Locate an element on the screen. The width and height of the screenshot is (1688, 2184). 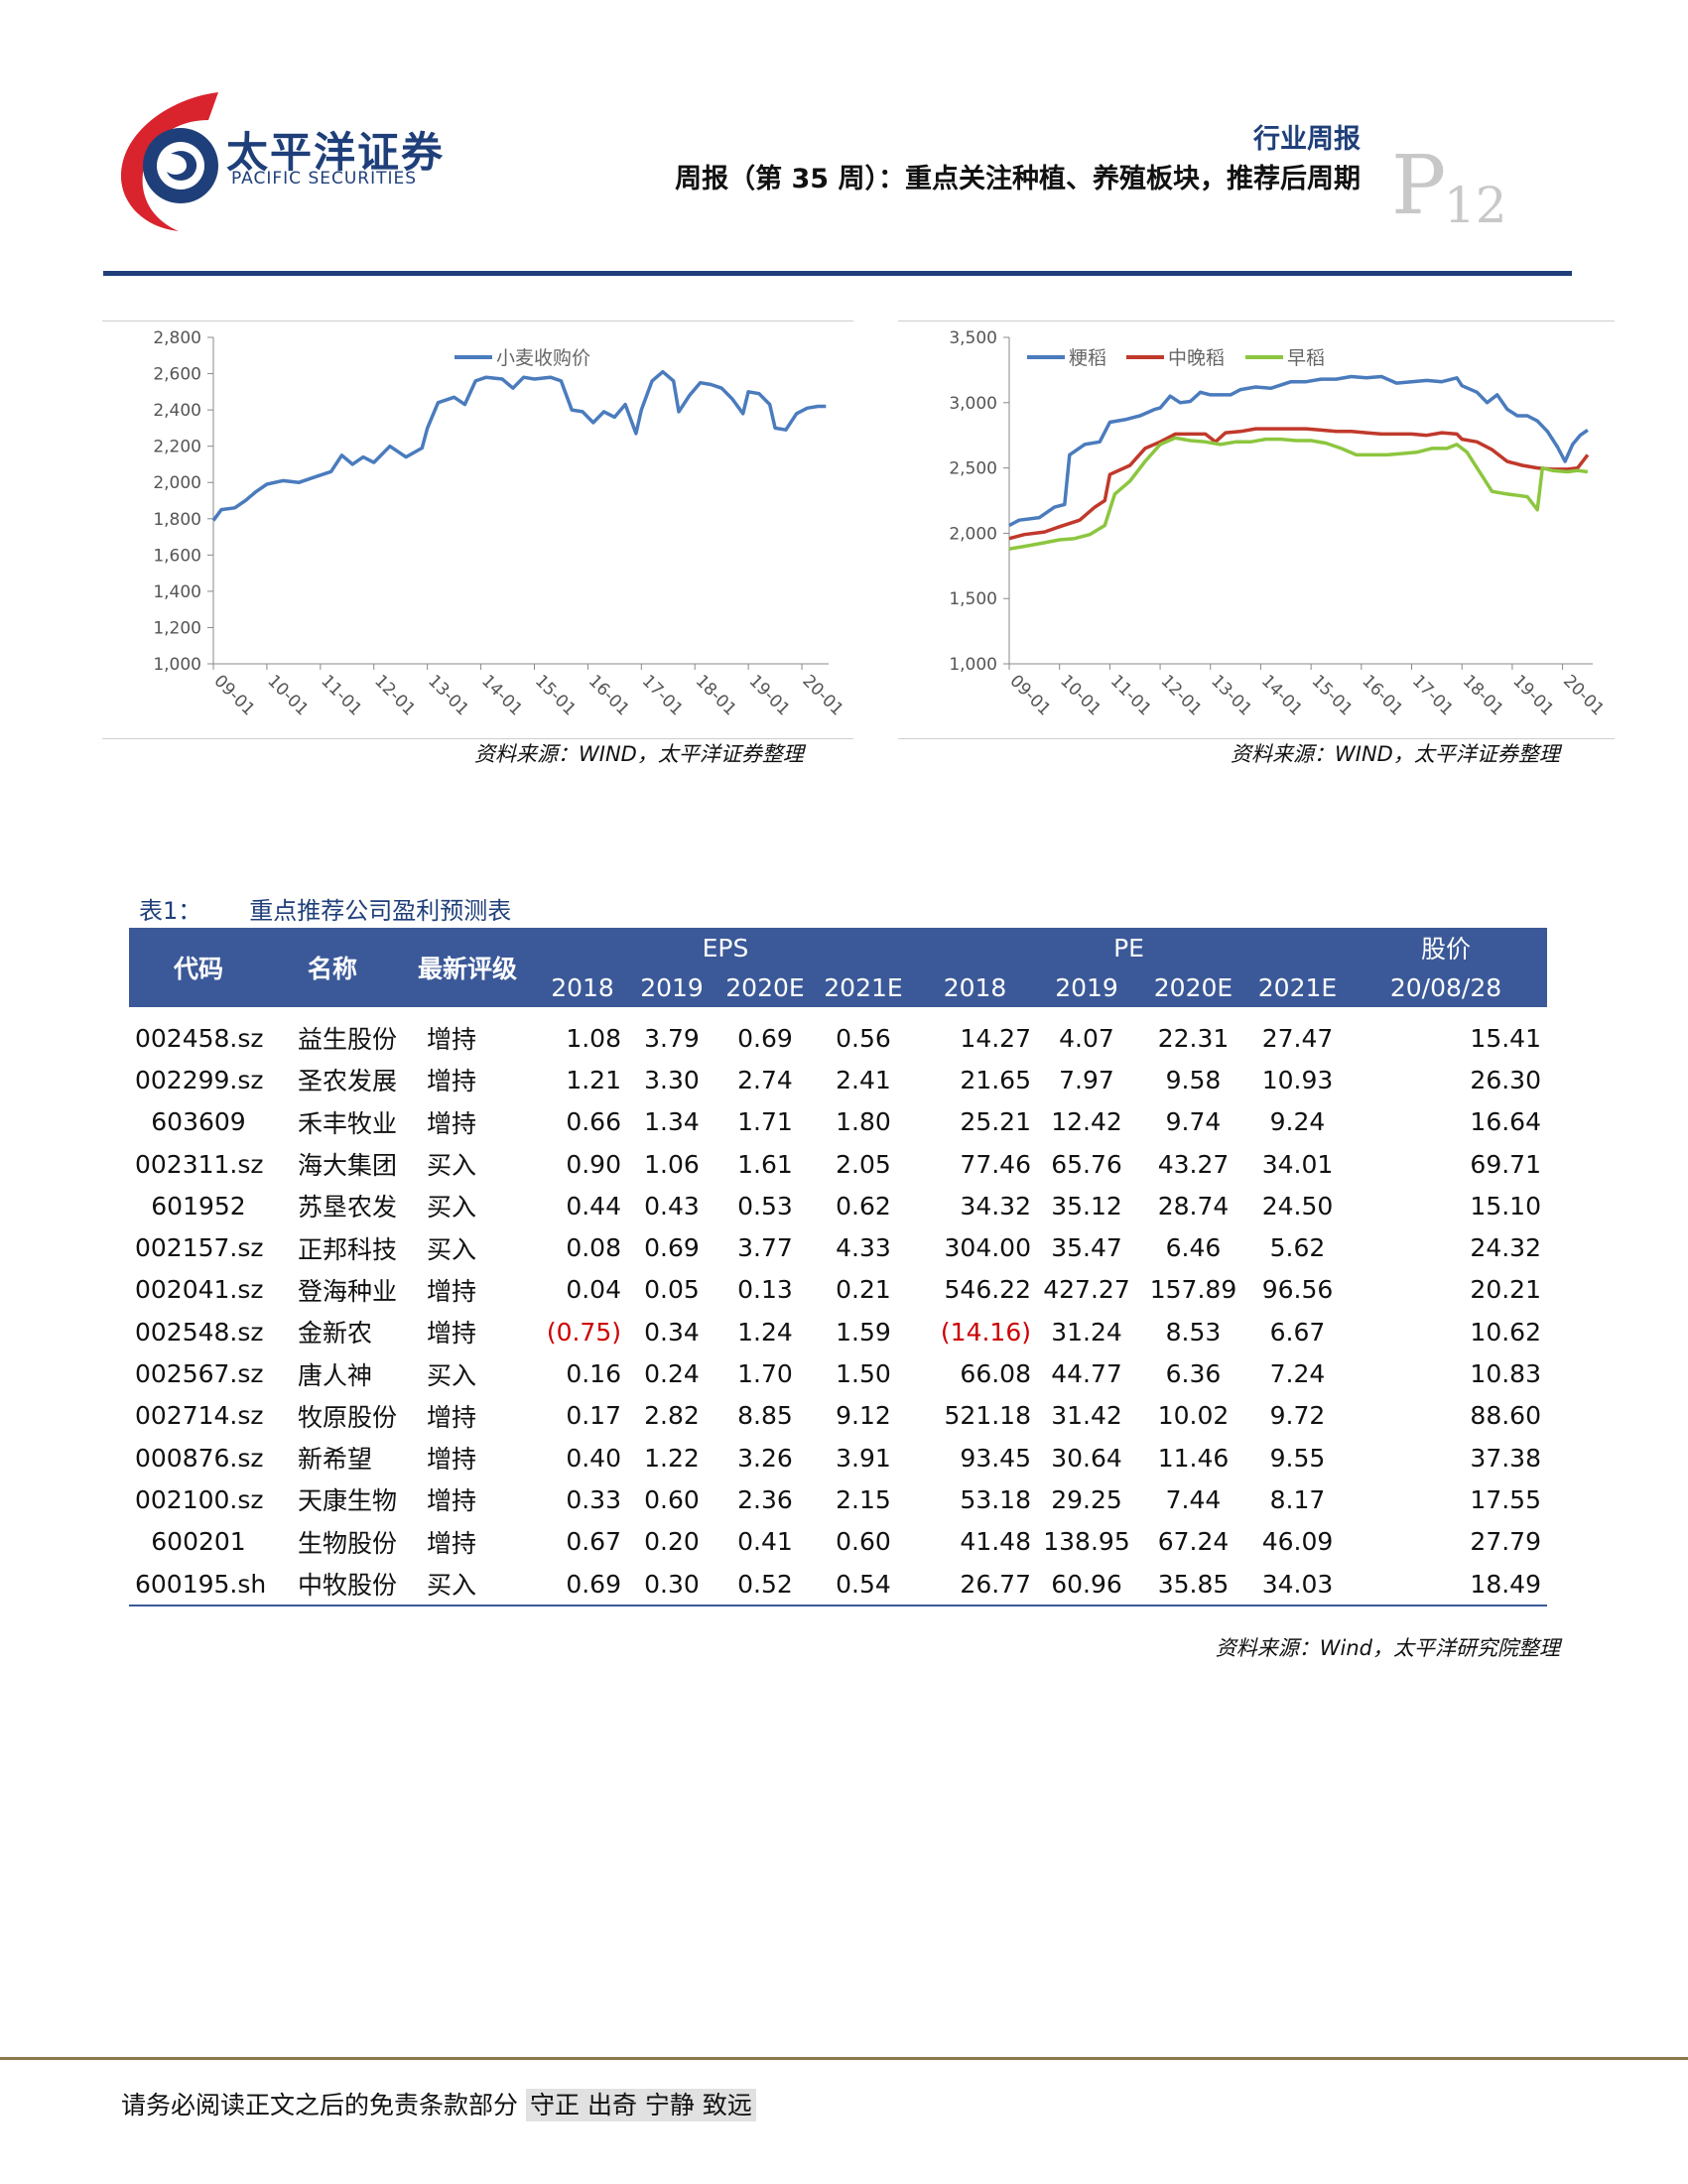
cell-pe-2019: 35.12 is located at coordinates (1086, 1205).